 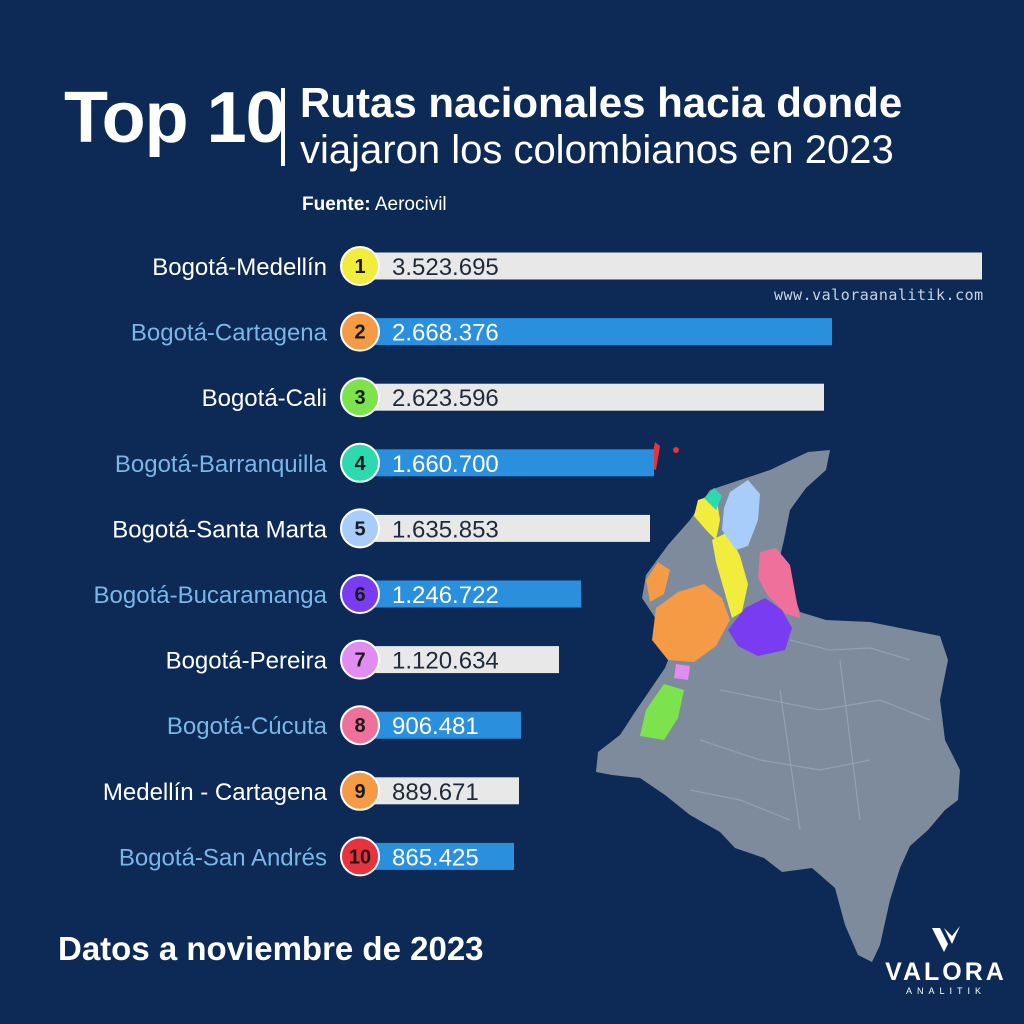 I want to click on category-label-10: Bogotá-San Andrés, so click(x=223, y=857).